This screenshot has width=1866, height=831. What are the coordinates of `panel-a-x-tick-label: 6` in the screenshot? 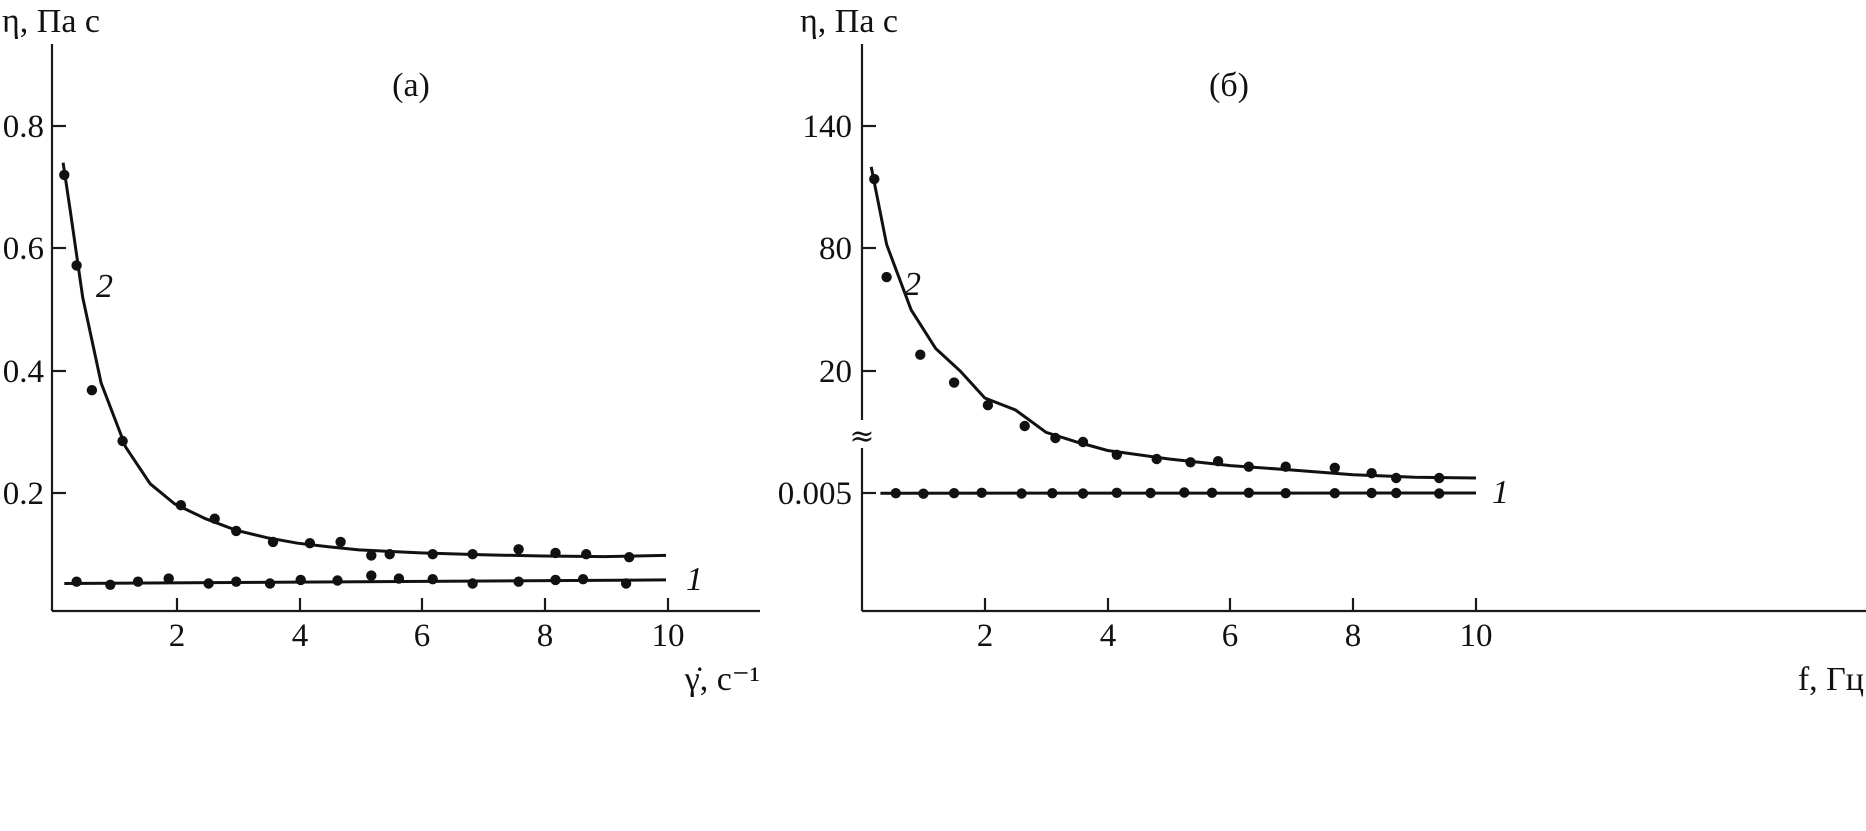 It's located at (422, 636).